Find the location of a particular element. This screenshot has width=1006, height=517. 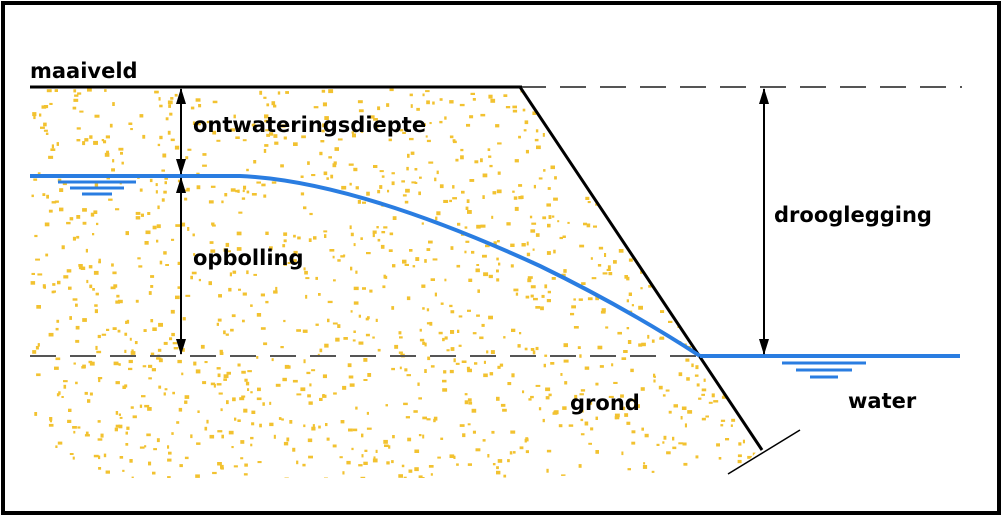

label-opbolling: opbolling is located at coordinates (248, 258).